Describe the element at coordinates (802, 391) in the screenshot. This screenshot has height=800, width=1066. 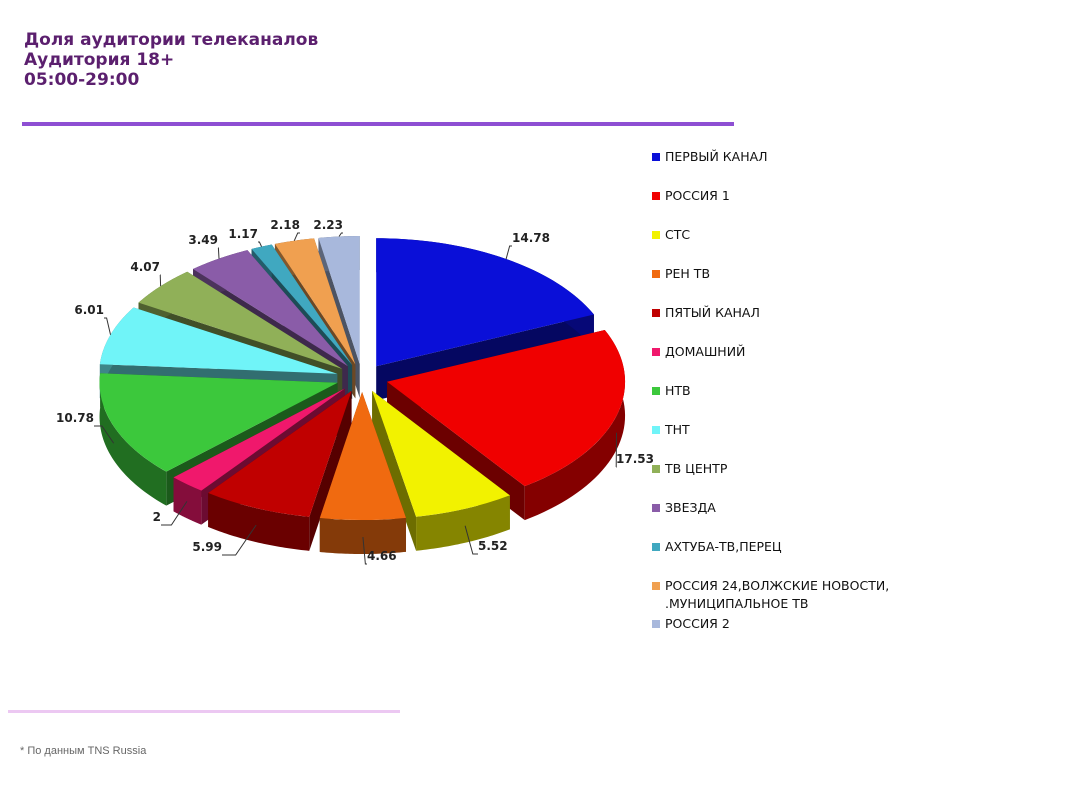
I see `legend-item-7: НТВ` at that location.